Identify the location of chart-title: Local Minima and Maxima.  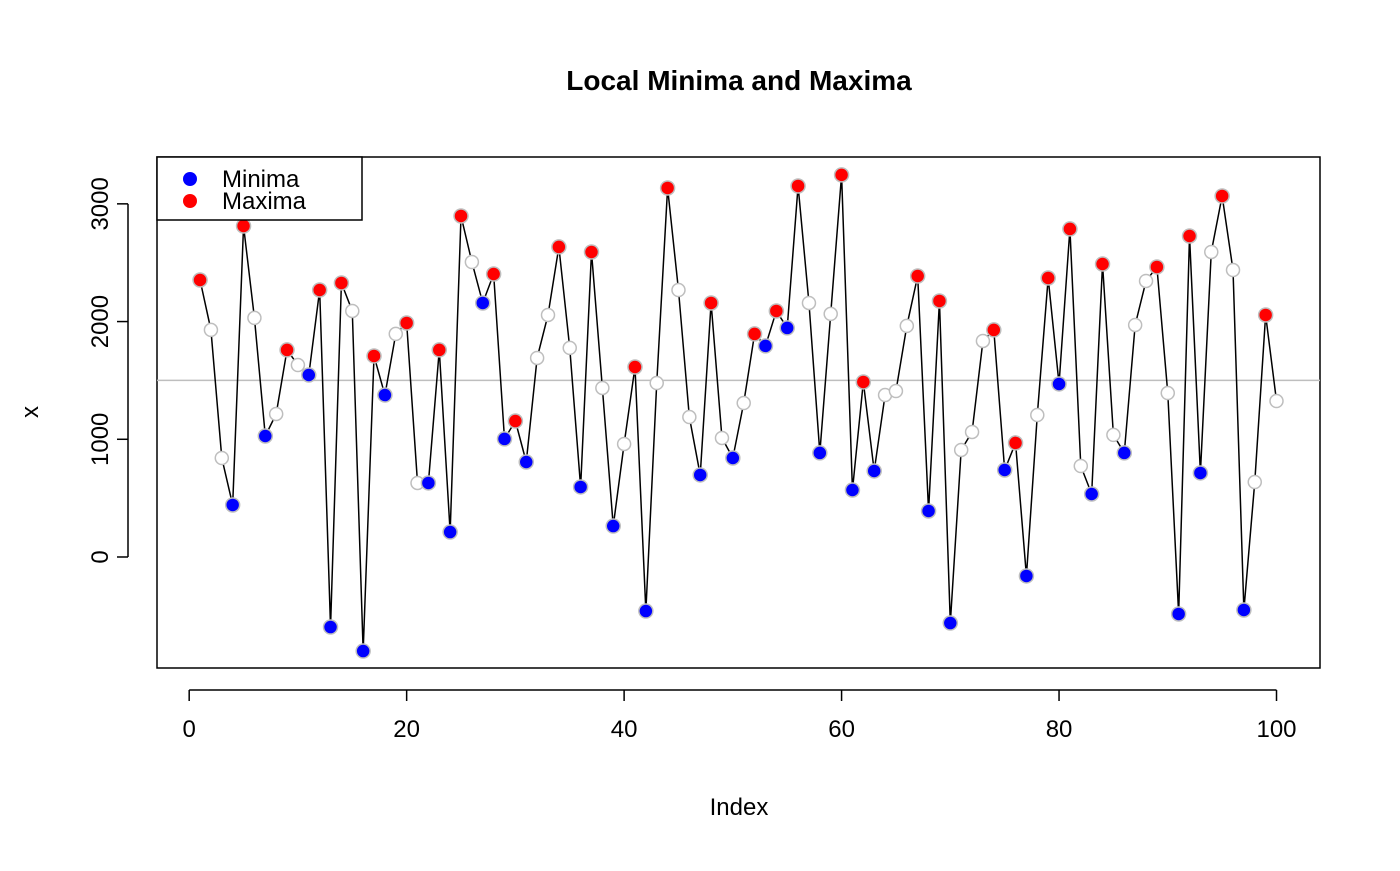
(739, 80).